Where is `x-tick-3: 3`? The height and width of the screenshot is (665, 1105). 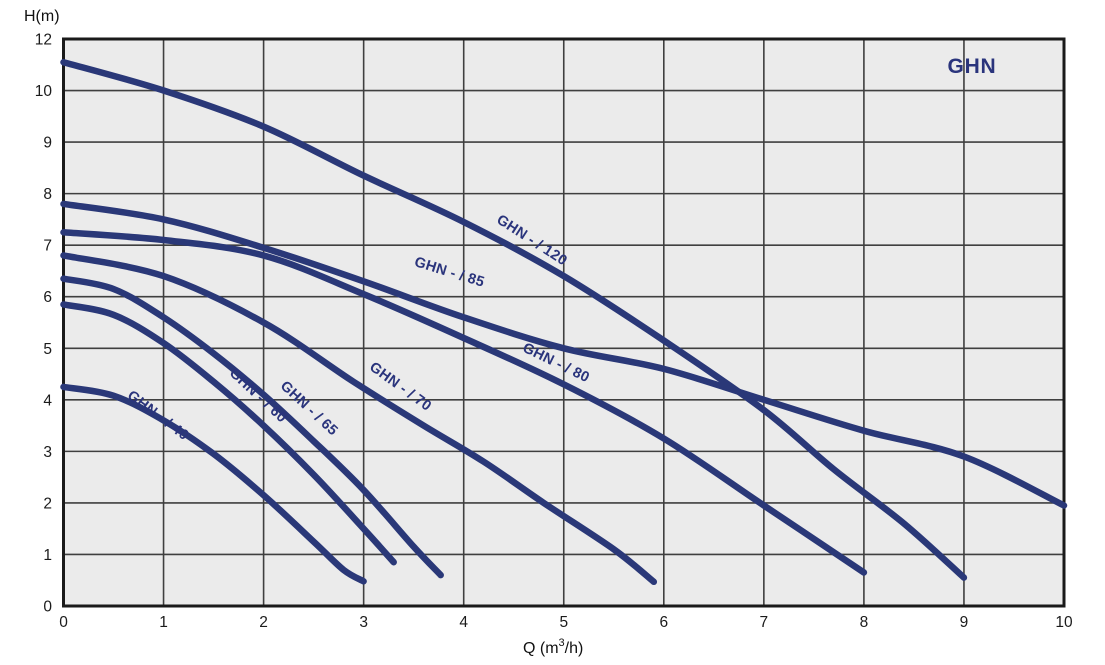 x-tick-3: 3 is located at coordinates (363, 622).